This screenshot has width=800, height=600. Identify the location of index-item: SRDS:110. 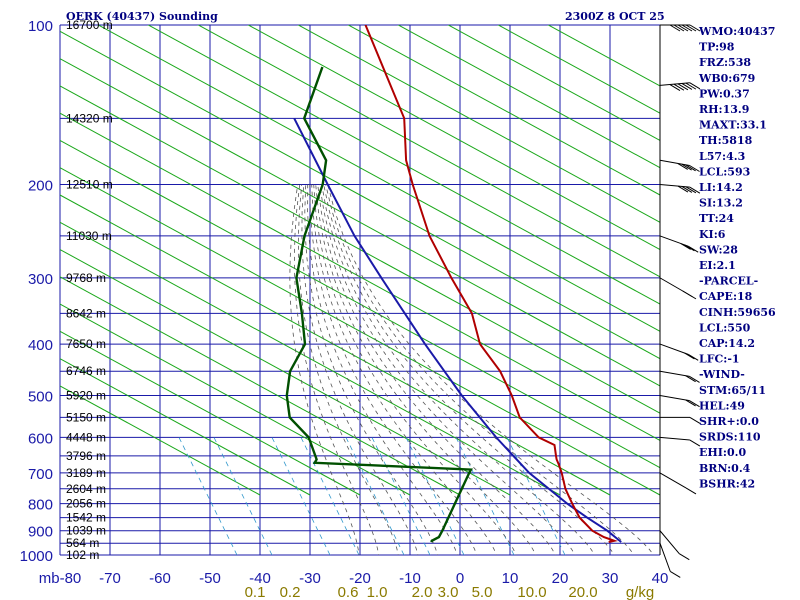
(730, 437).